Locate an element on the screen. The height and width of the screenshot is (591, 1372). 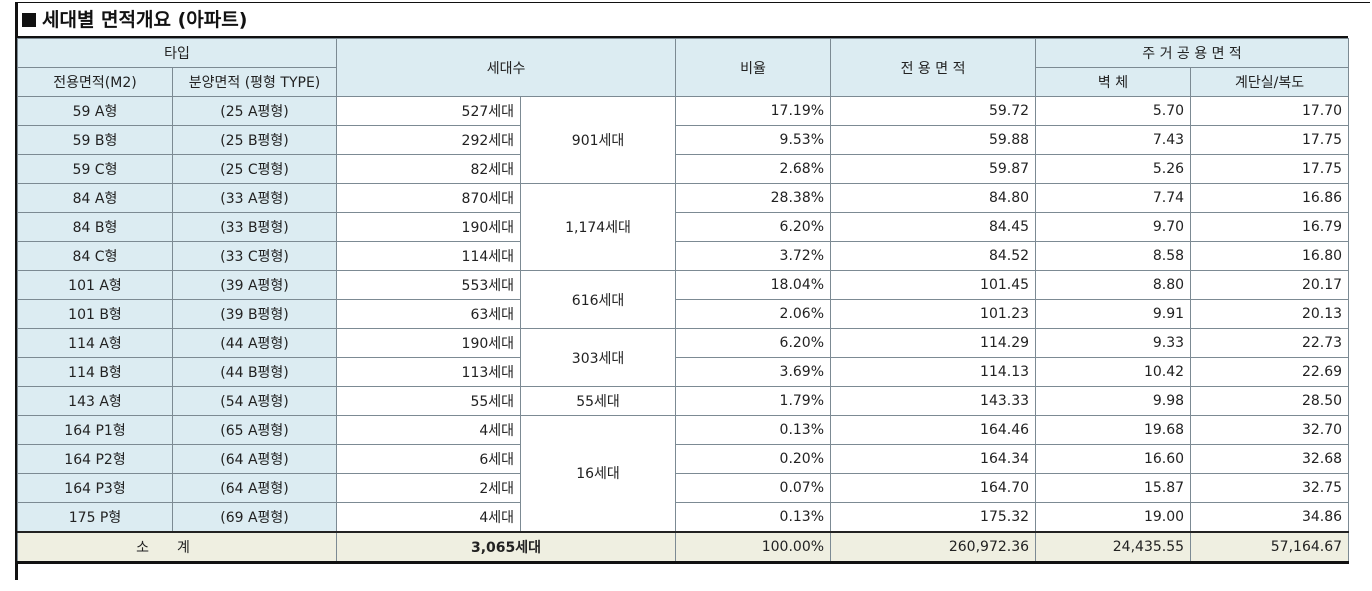
cell-units: 113세대 is located at coordinates (429, 372).